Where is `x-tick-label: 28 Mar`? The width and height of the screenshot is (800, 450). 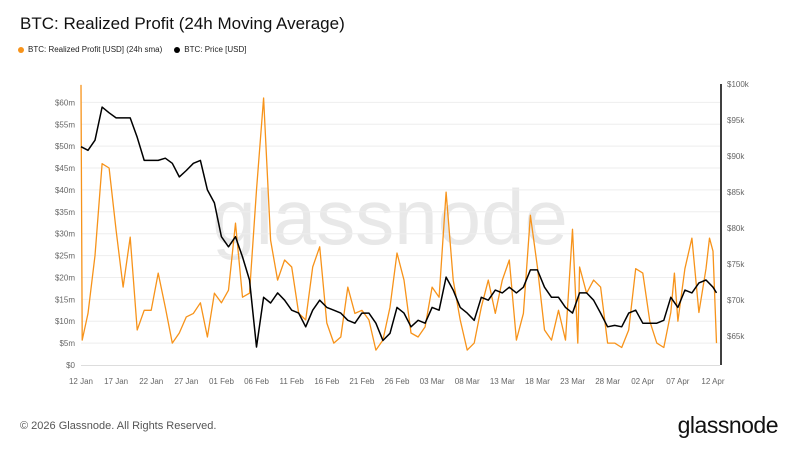 x-tick-label: 28 Mar is located at coordinates (607, 381).